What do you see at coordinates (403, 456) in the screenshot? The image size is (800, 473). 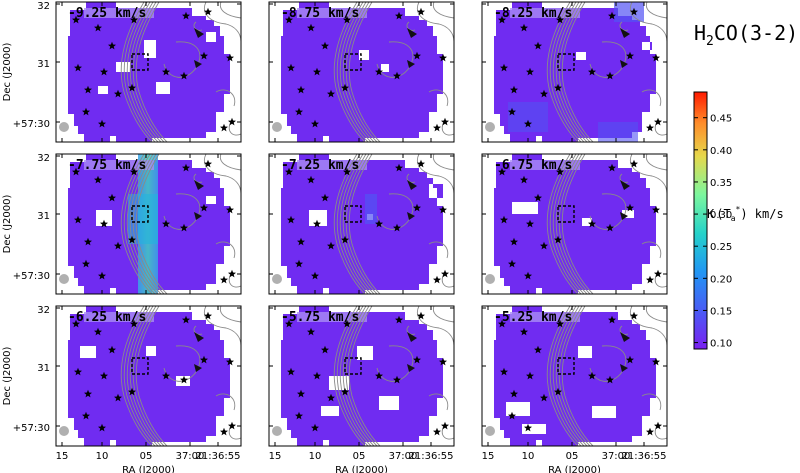 I see `x-tick-label: 37:00` at bounding box center [403, 456].